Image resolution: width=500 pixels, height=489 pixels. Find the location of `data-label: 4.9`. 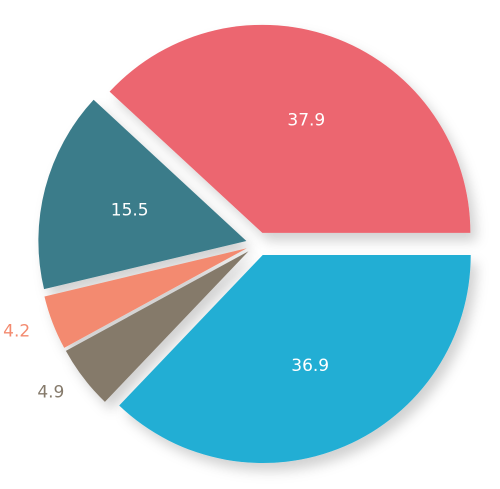

data-label: 4.9 is located at coordinates (50, 392).